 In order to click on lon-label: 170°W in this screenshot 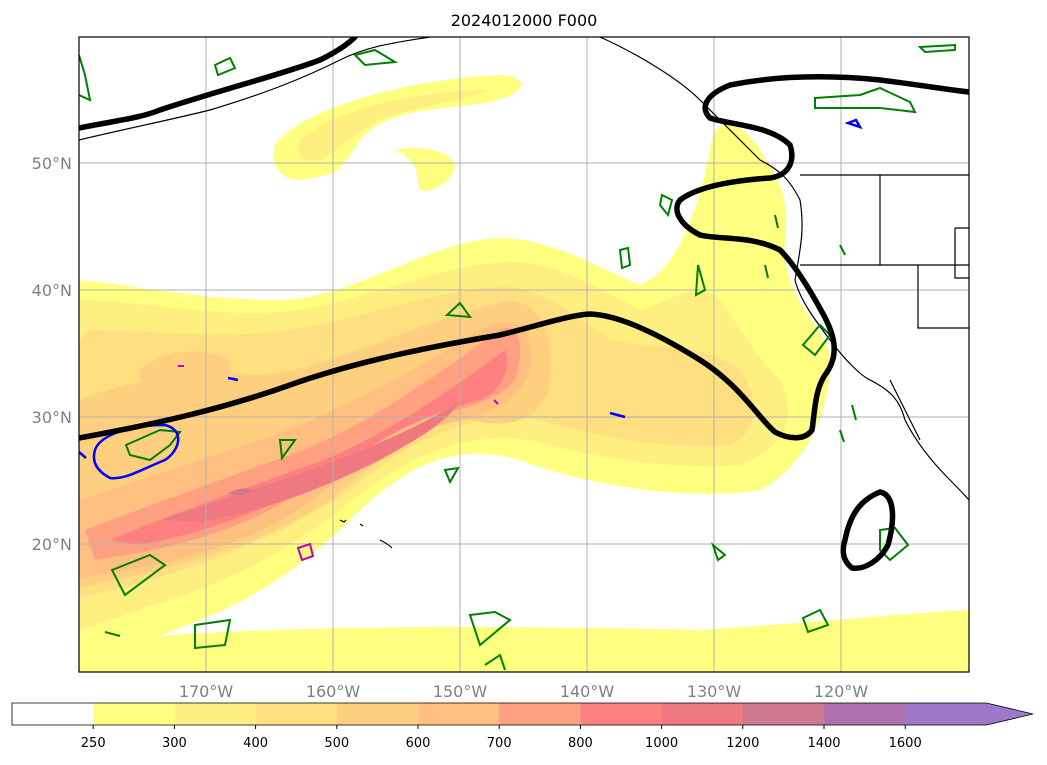, I will do `click(206, 691)`.